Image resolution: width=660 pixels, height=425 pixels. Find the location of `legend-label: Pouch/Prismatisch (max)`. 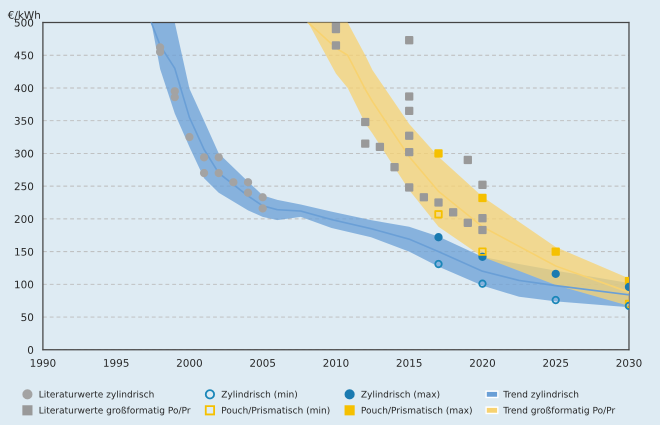

legend-label: Pouch/Prismatisch (max) is located at coordinates (417, 410).